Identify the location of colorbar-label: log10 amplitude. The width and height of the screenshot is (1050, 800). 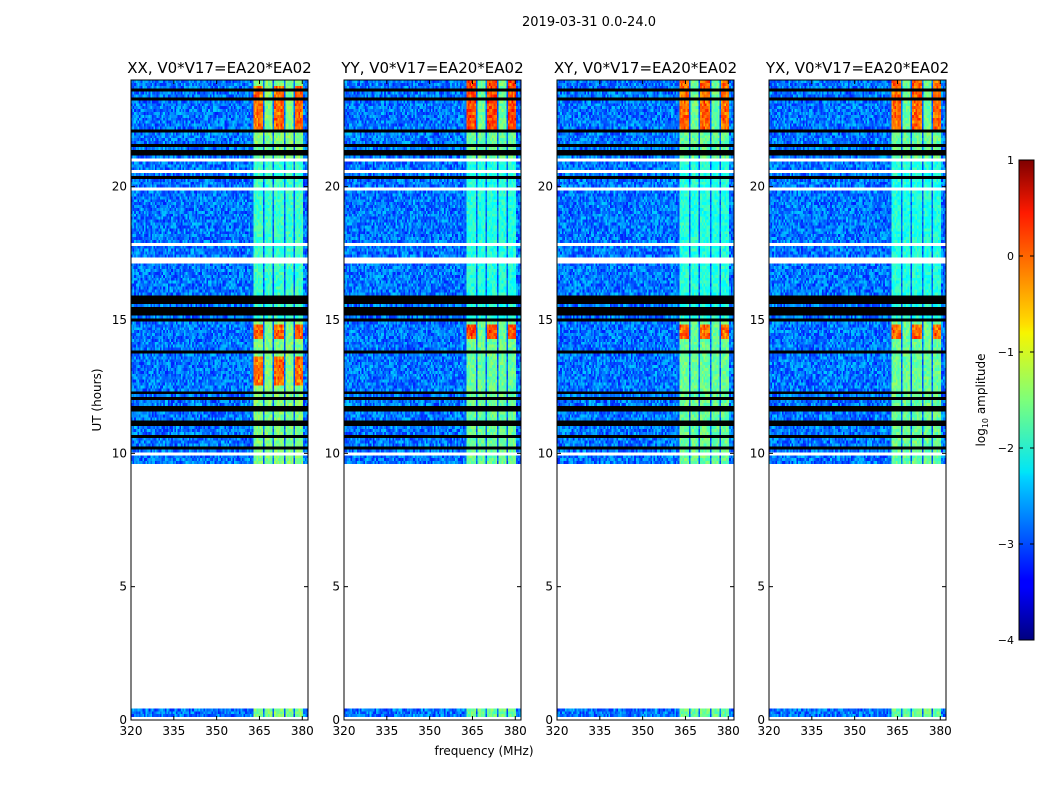
(982, 400).